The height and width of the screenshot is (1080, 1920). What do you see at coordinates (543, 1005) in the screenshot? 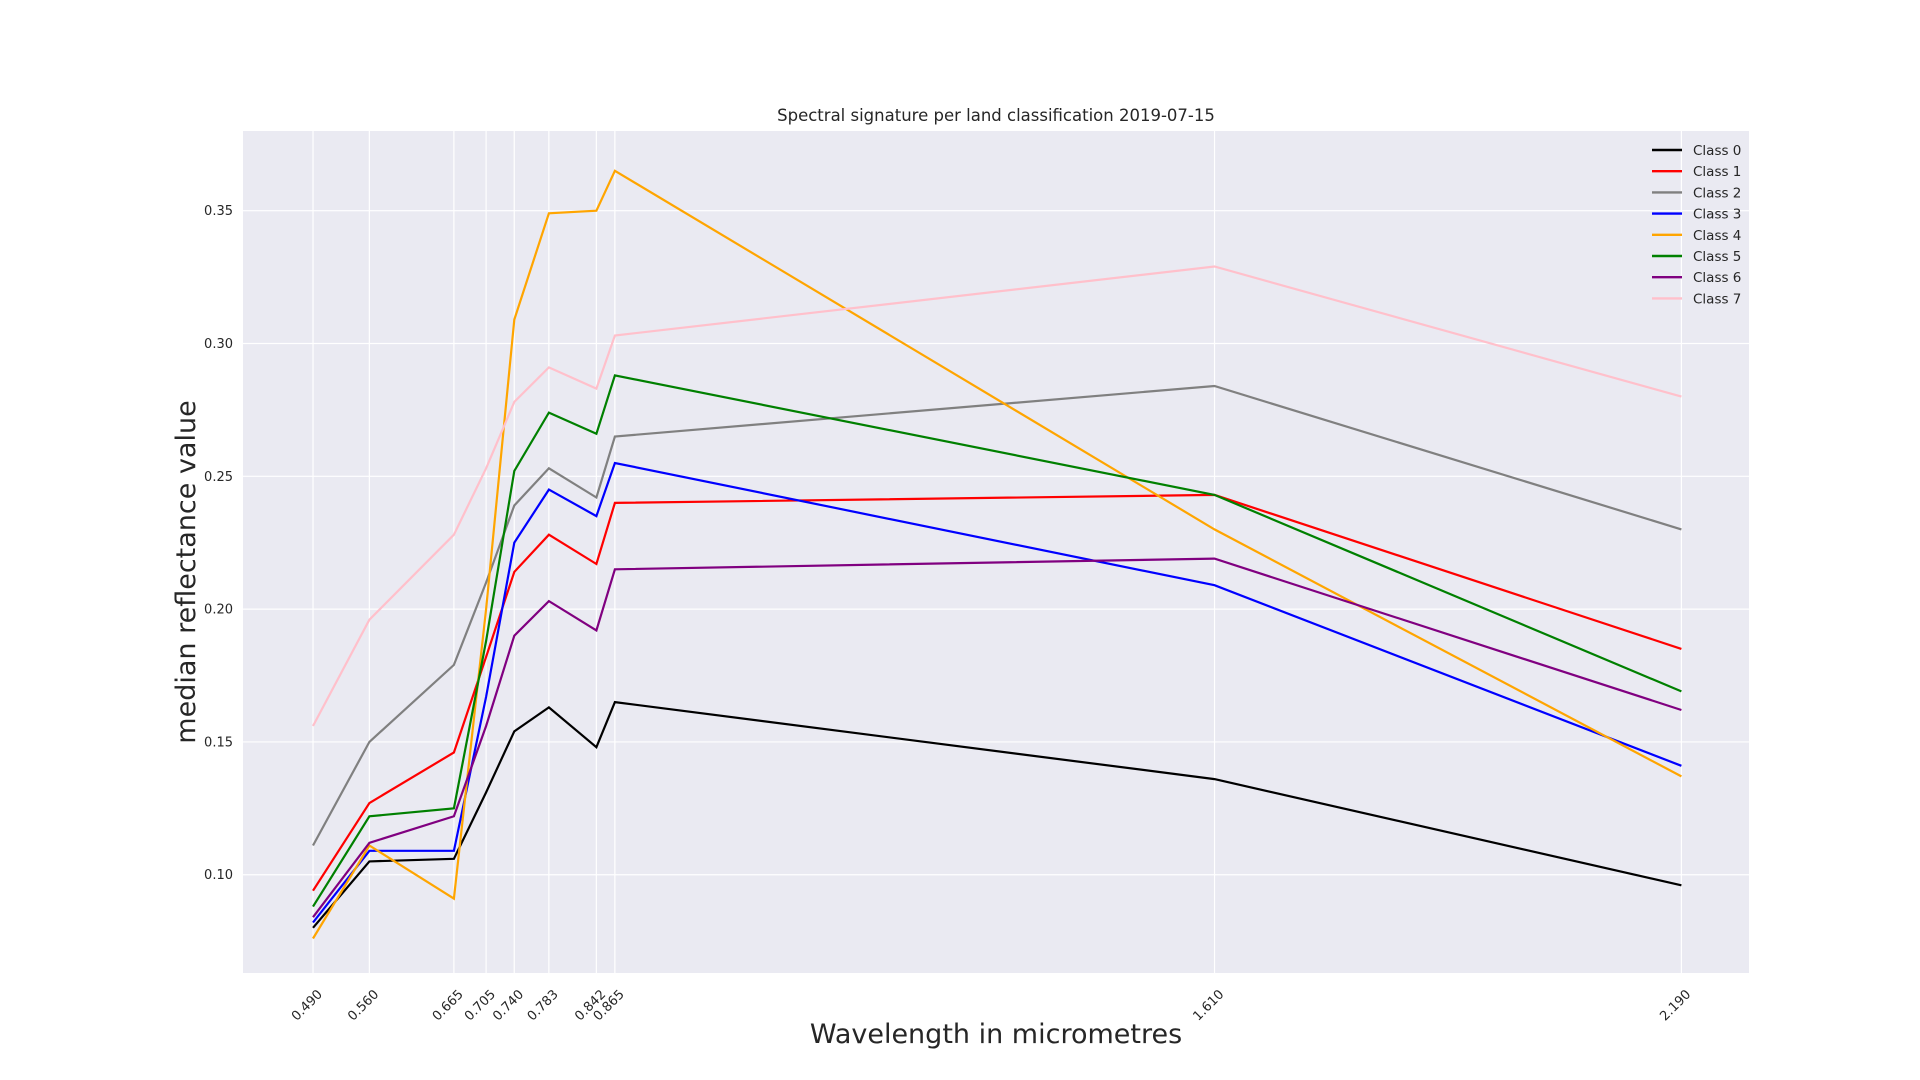
I see `x-tick-label: 0.783` at bounding box center [543, 1005].